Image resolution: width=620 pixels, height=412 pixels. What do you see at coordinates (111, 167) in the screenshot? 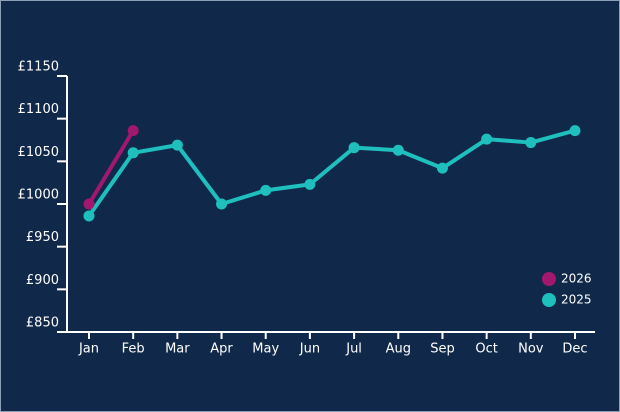
I see `series-line` at bounding box center [111, 167].